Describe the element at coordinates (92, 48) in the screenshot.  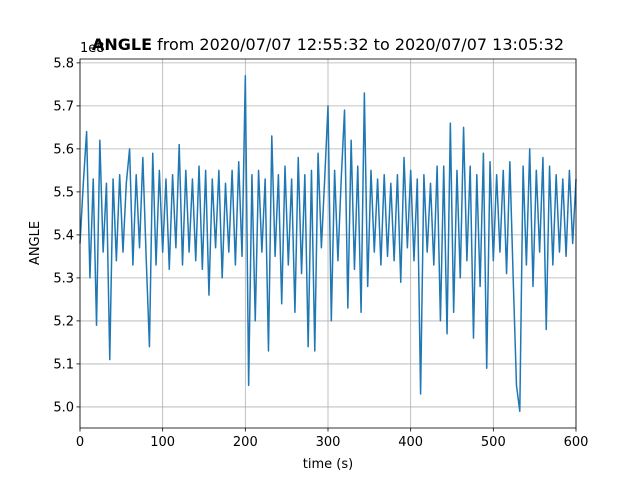
I see `y-offset-label: 1e8` at that location.